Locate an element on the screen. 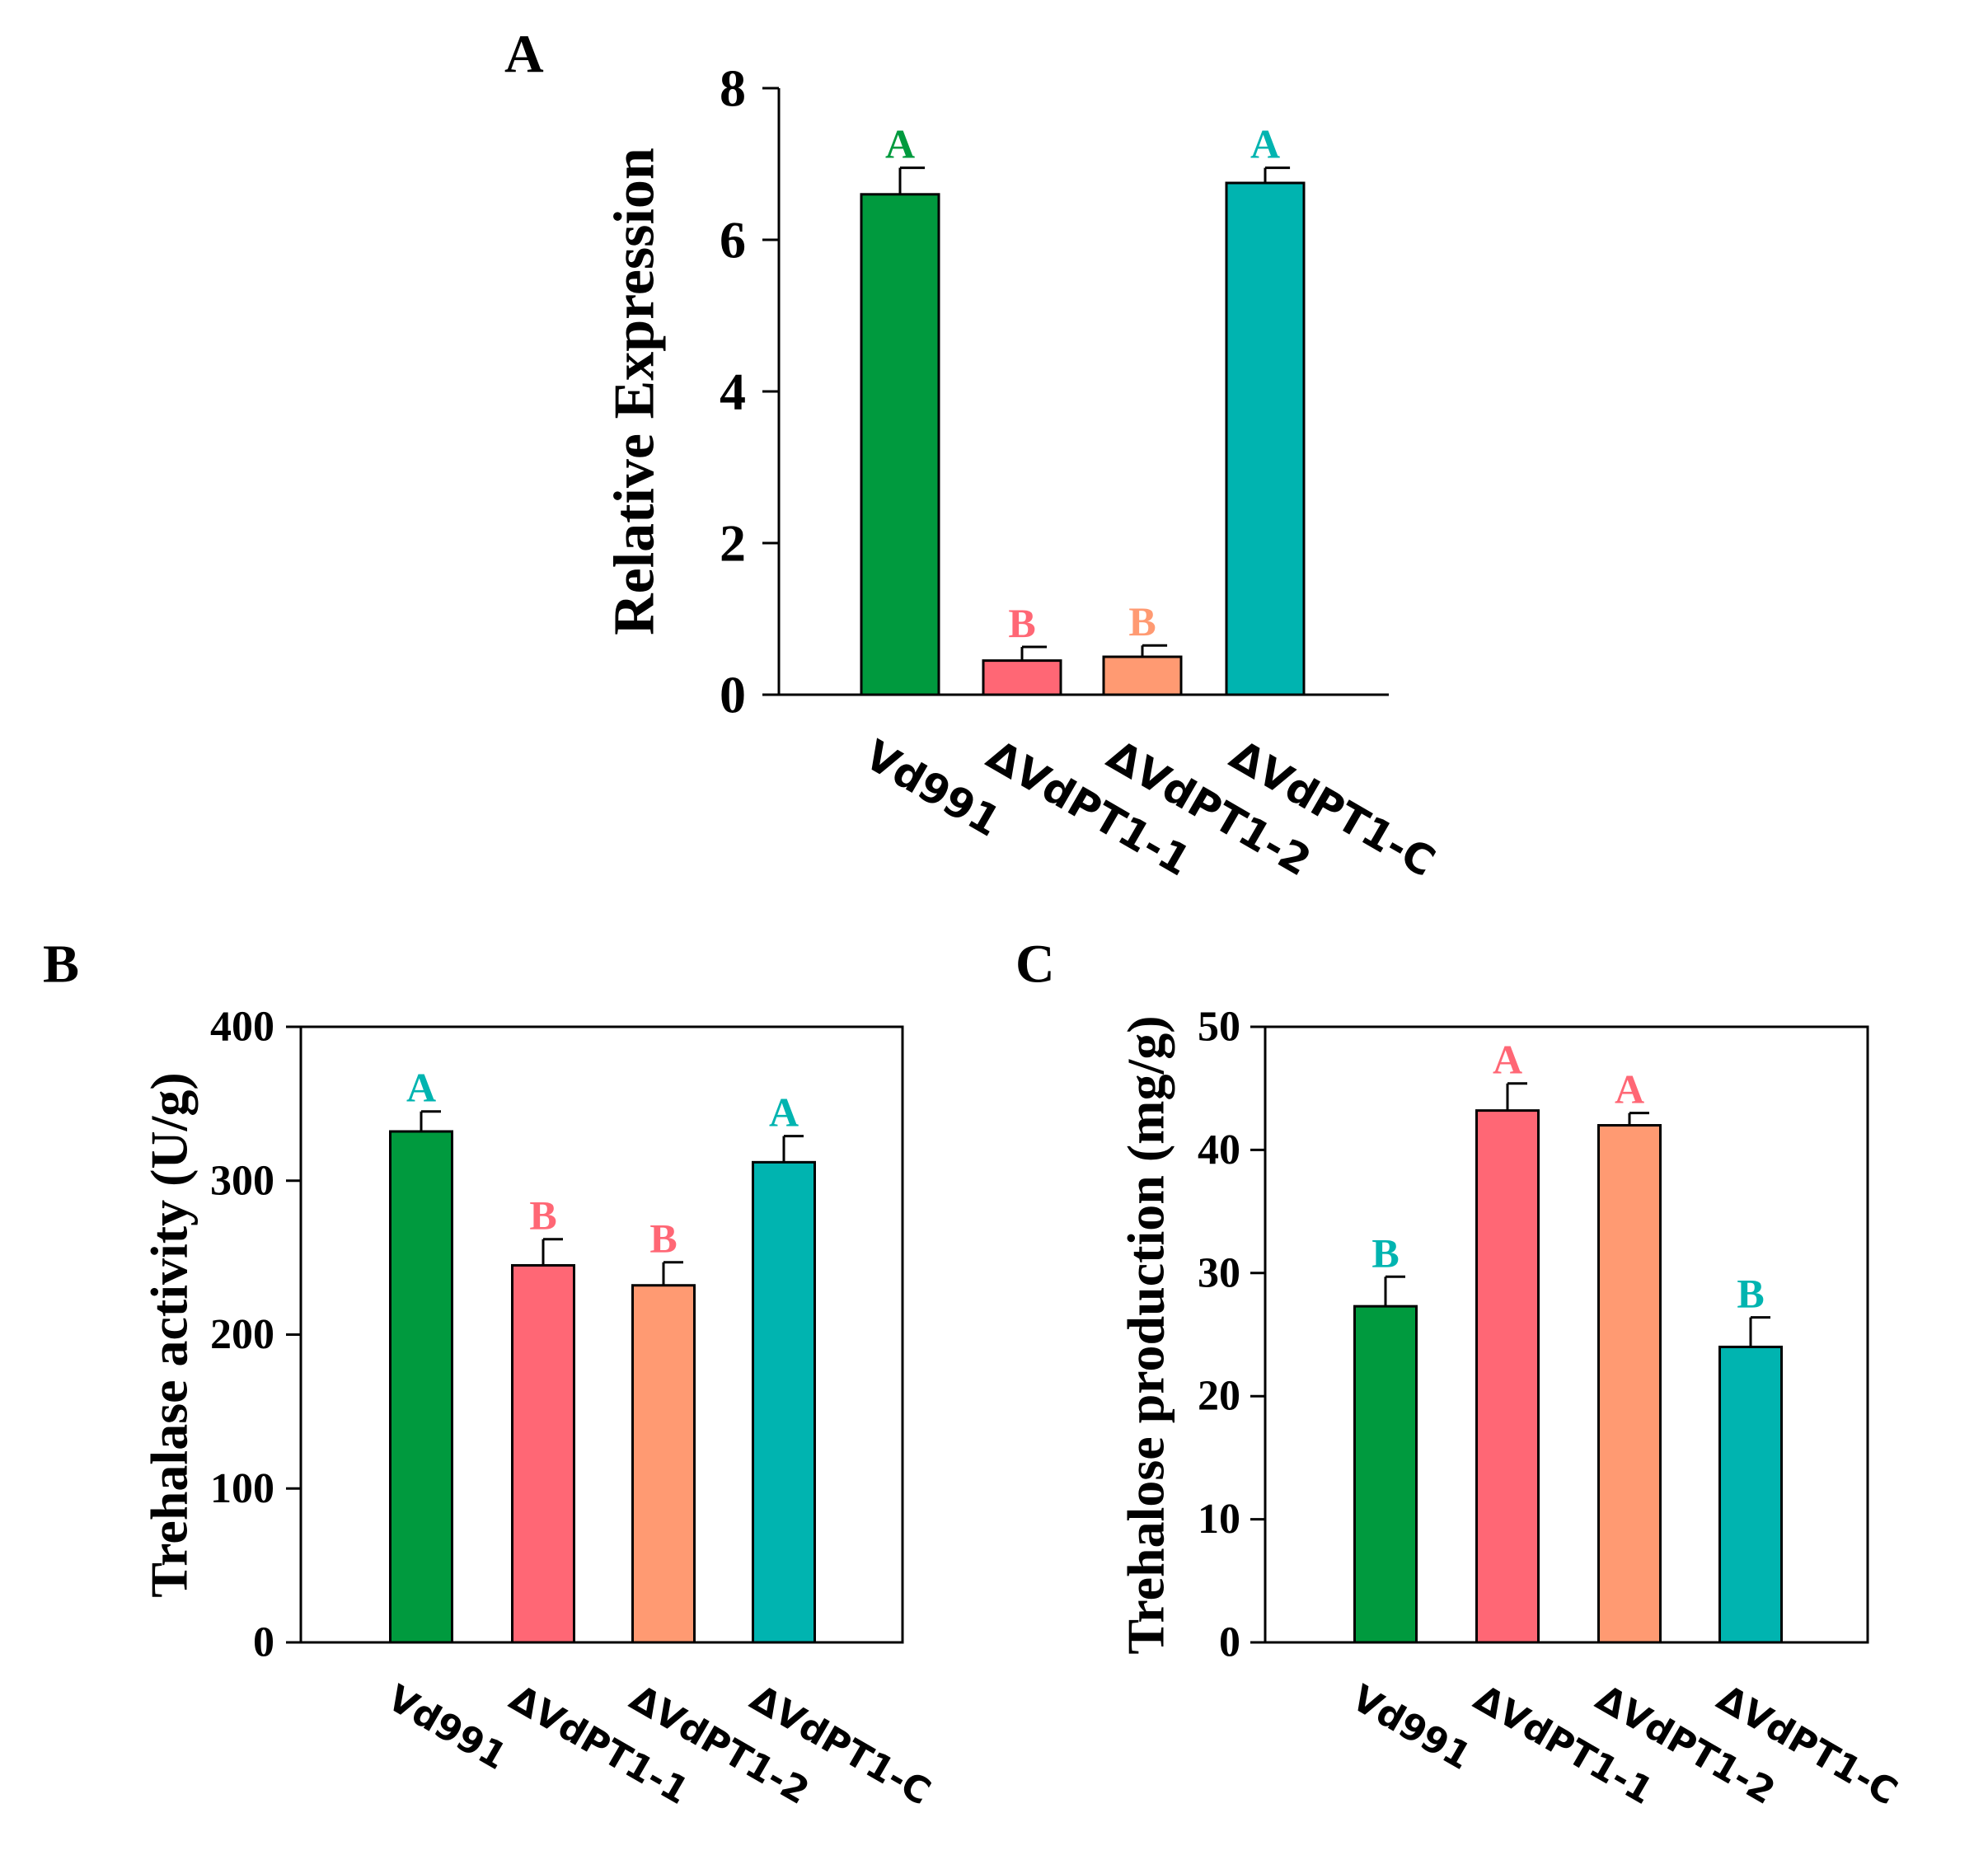 Image resolution: width=1988 pixels, height=1855 pixels. y-tick-label: 50 is located at coordinates (1219, 1027).